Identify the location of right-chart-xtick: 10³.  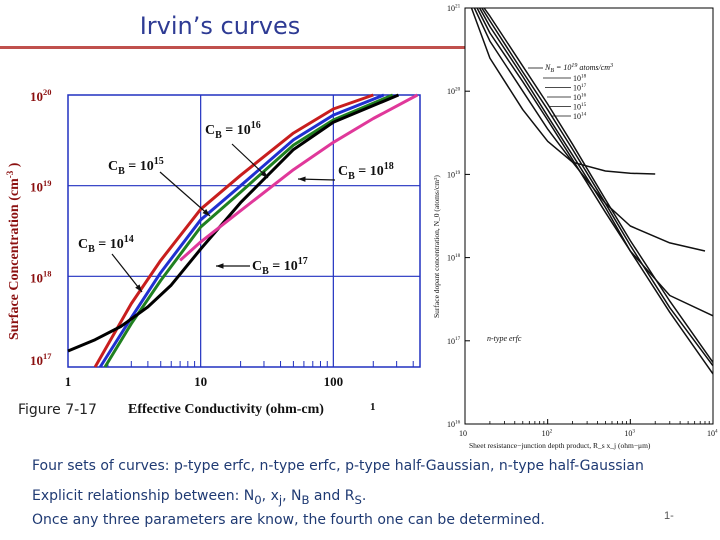
(629, 433).